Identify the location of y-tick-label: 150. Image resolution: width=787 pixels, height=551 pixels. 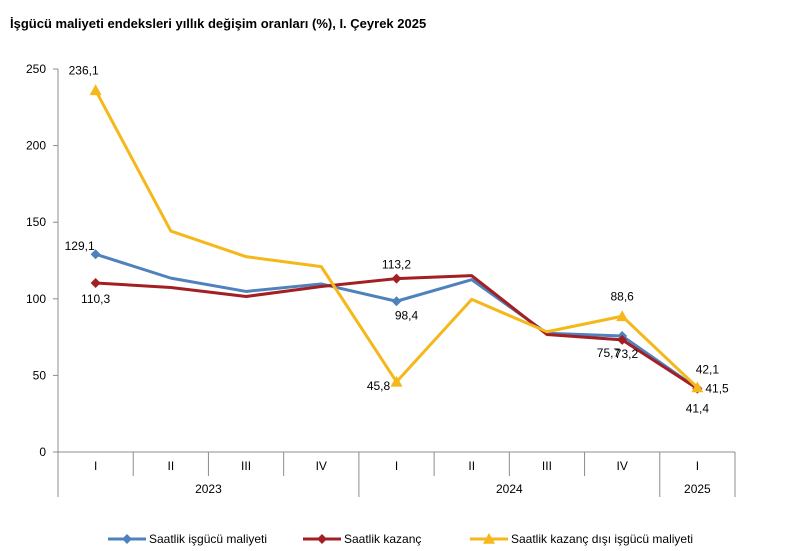
(36, 222).